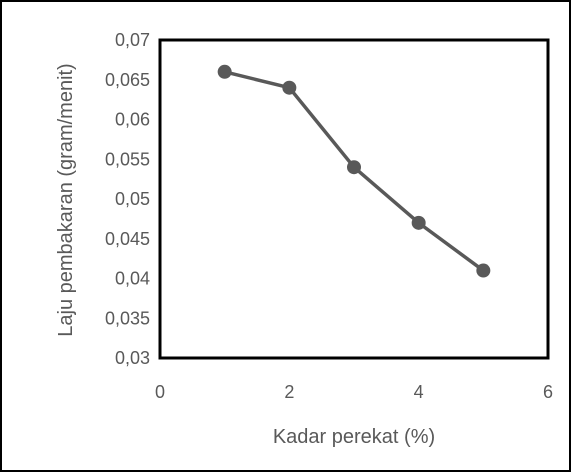 This screenshot has height=472, width=571. Describe the element at coordinates (127, 239) in the screenshot. I see `y-tick-label: 0,045` at that location.